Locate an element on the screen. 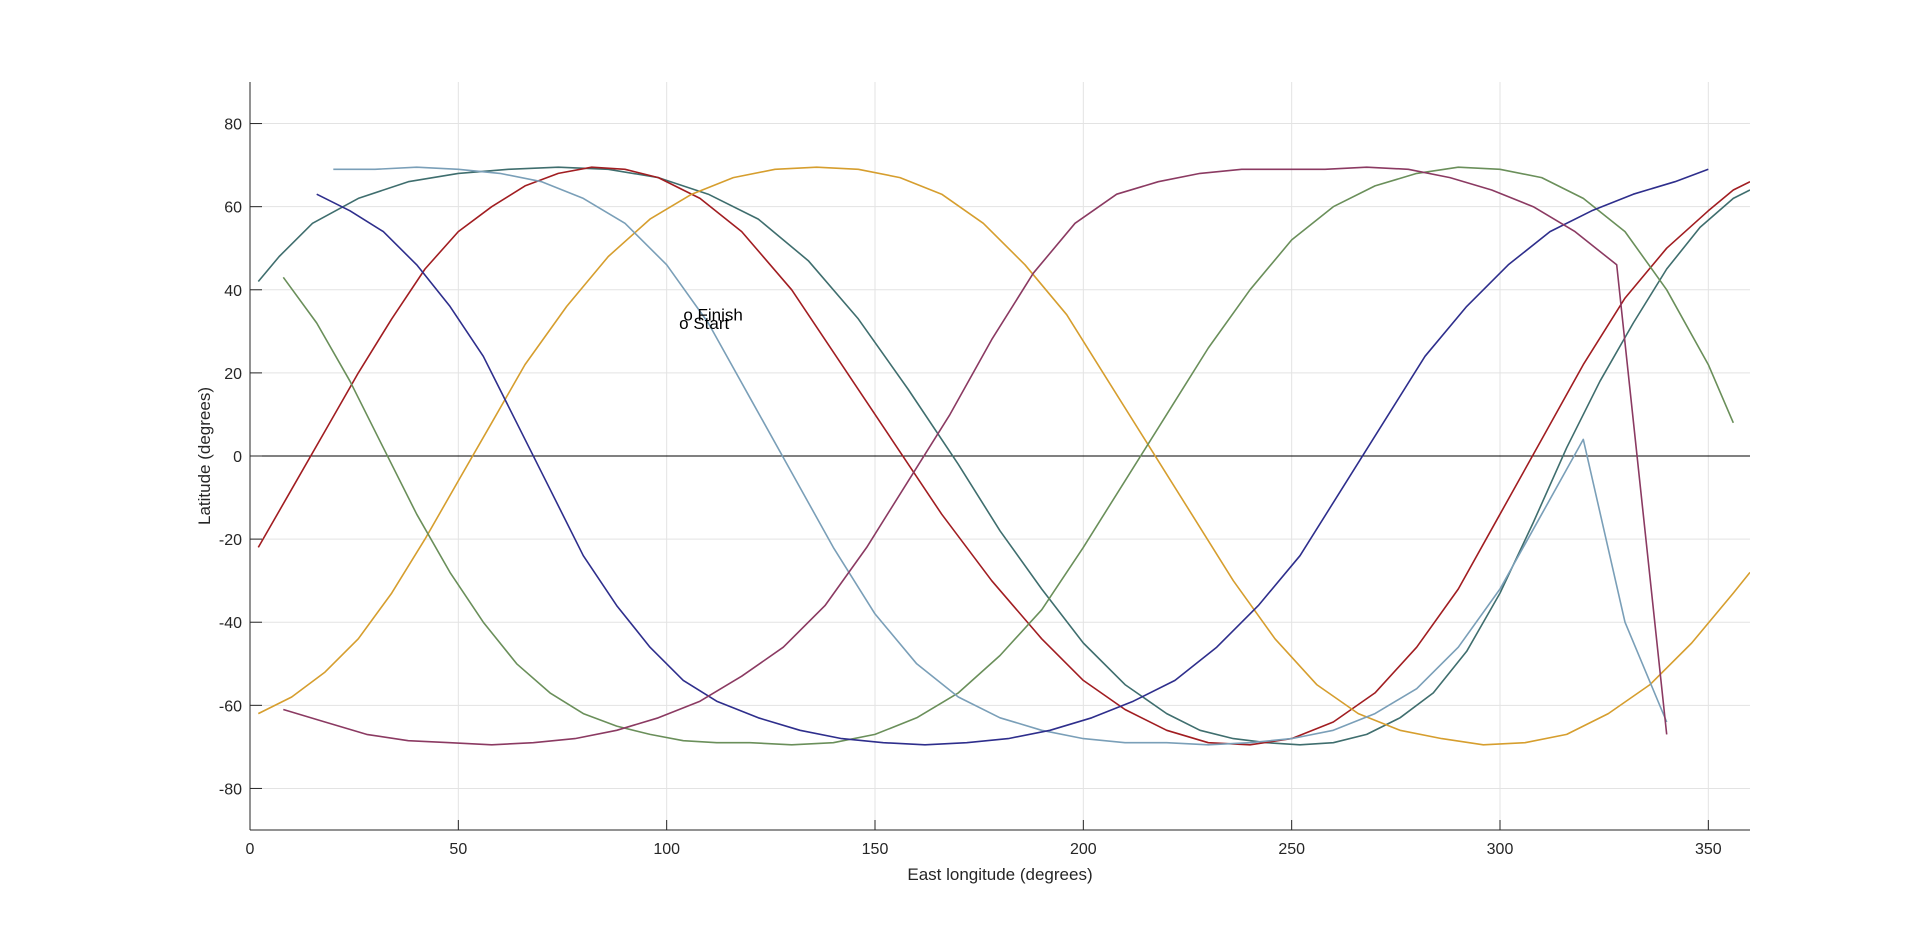 The height and width of the screenshot is (945, 1920). y-tick-label: 0 is located at coordinates (237, 457).